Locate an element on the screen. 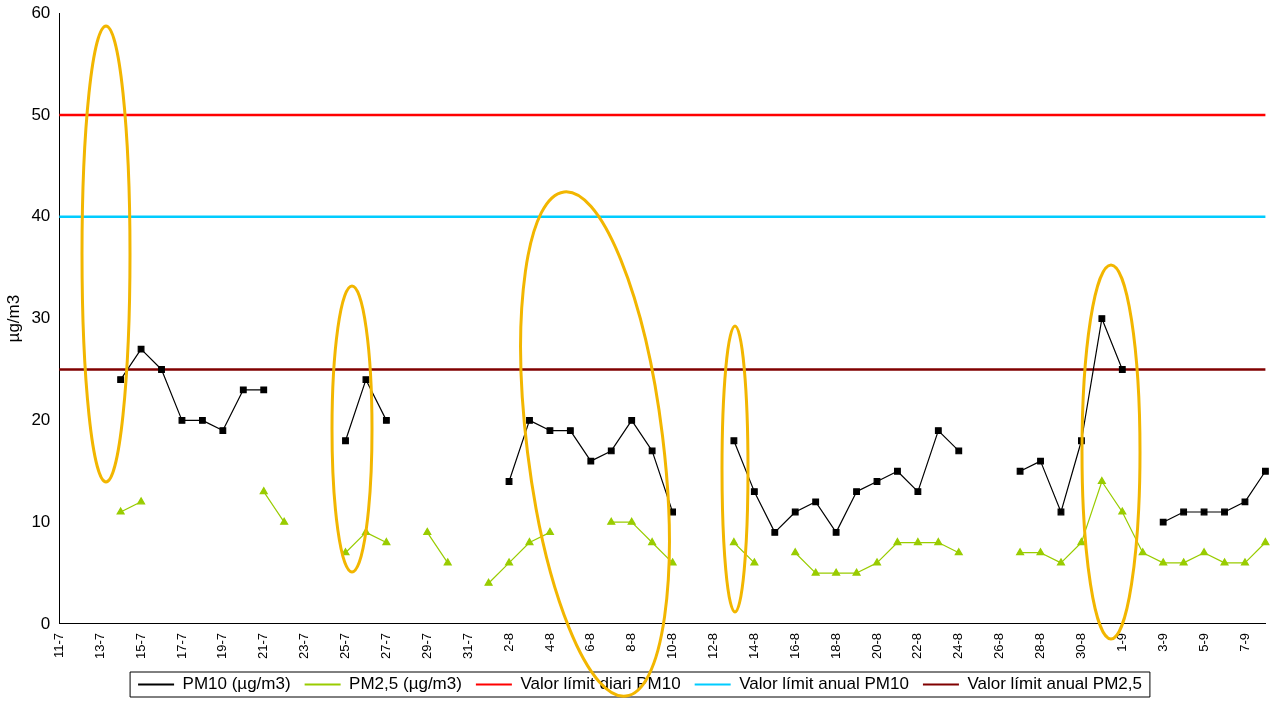 Image resolution: width=1284 pixels, height=709 pixels. y-tick-label: 60 is located at coordinates (41, 12).